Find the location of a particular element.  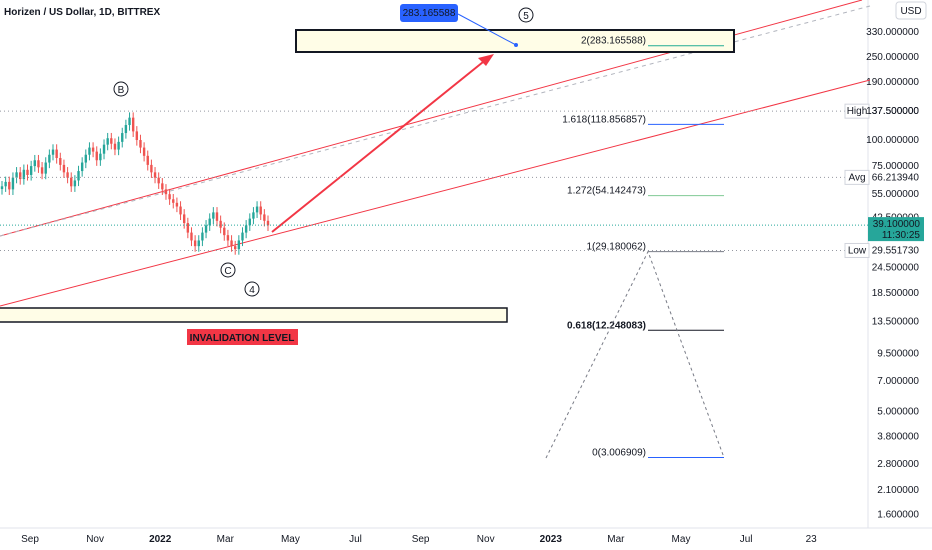

time-tick-label: Jul is located at coordinates (355, 539).